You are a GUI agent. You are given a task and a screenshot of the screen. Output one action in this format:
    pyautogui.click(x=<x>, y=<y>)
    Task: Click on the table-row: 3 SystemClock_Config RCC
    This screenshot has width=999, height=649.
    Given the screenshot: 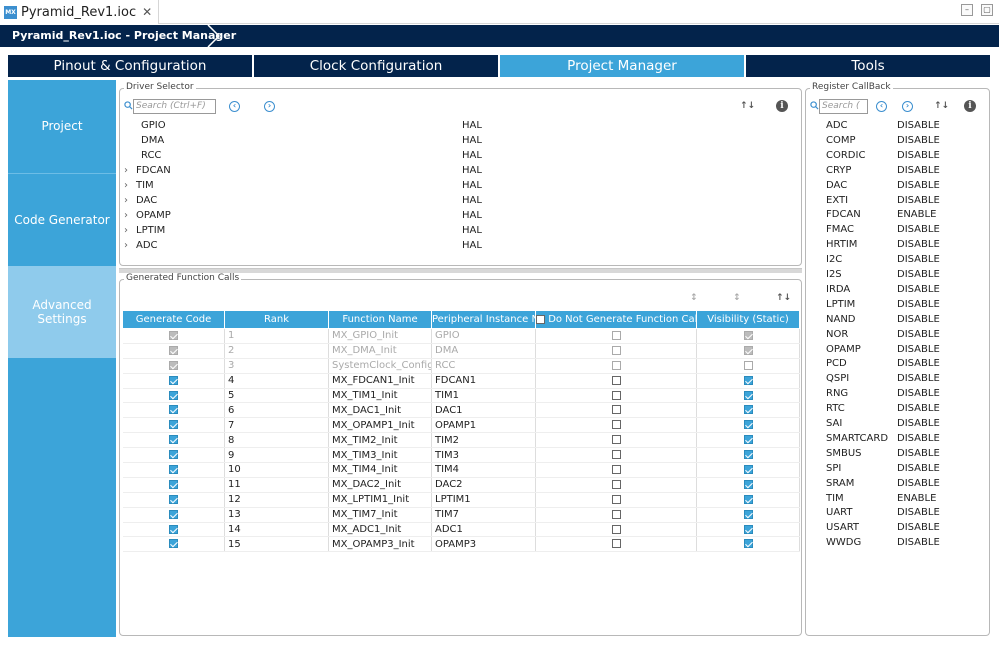 What is the action you would take?
    pyautogui.click(x=461, y=366)
    